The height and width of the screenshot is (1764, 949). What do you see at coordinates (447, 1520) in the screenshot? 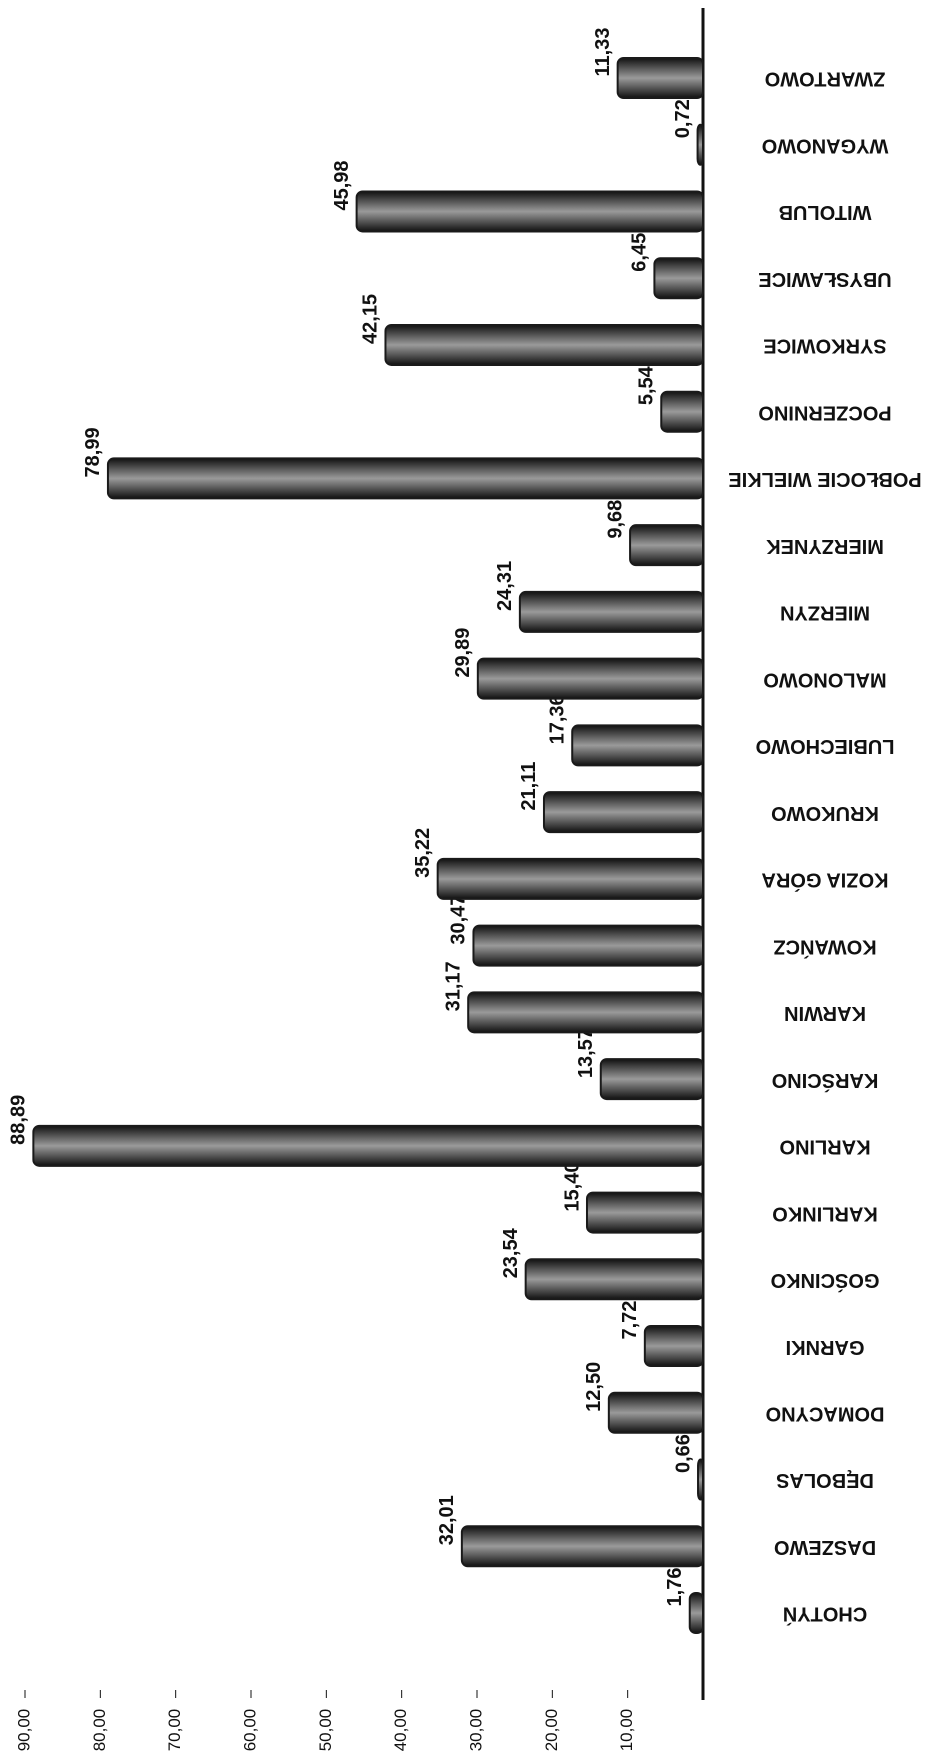
I see `data-label: 32,01` at bounding box center [447, 1520].